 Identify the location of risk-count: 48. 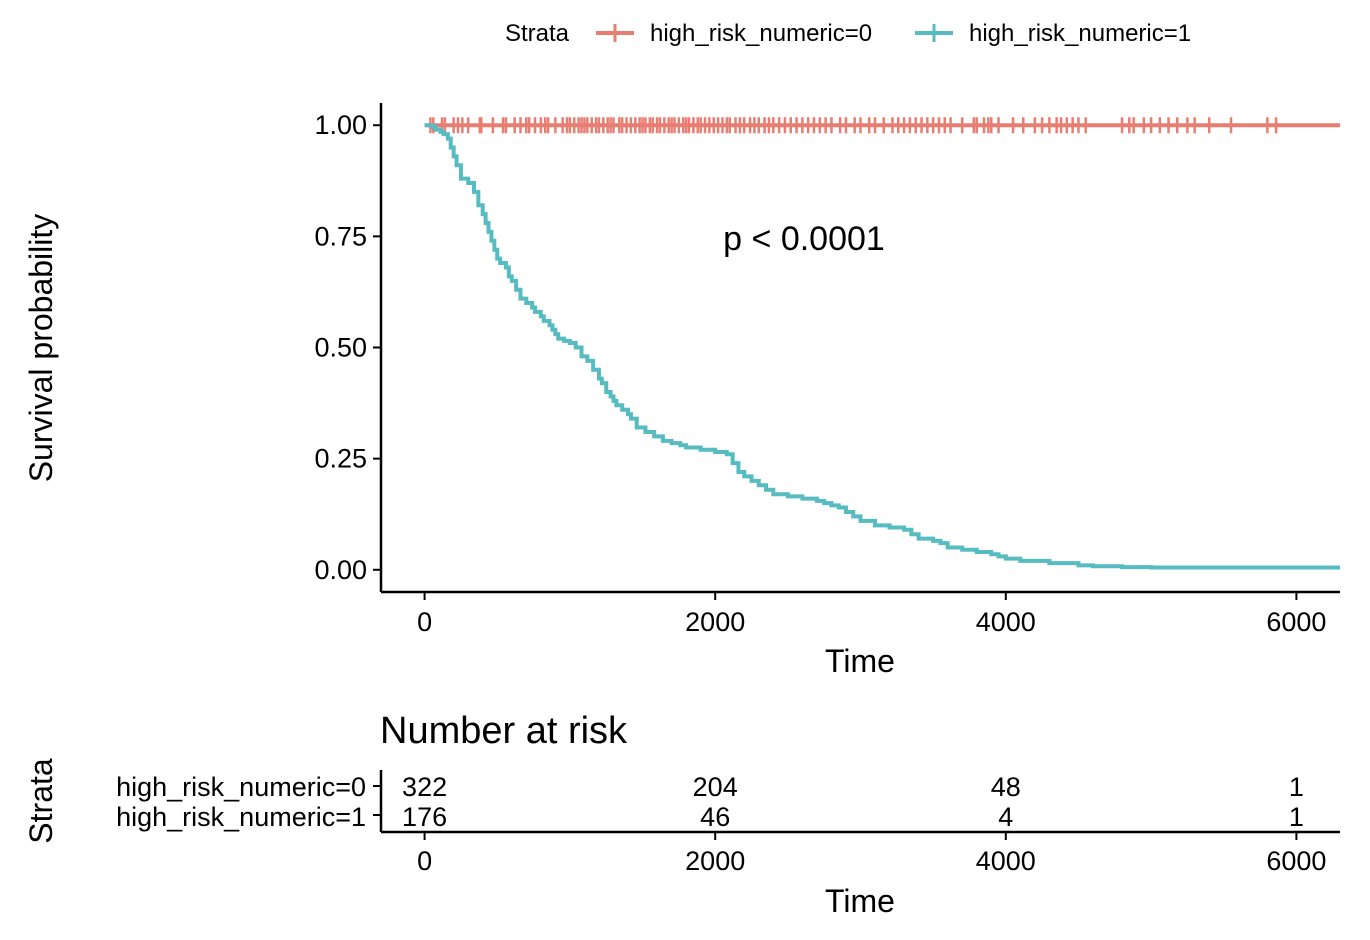
(1006, 787).